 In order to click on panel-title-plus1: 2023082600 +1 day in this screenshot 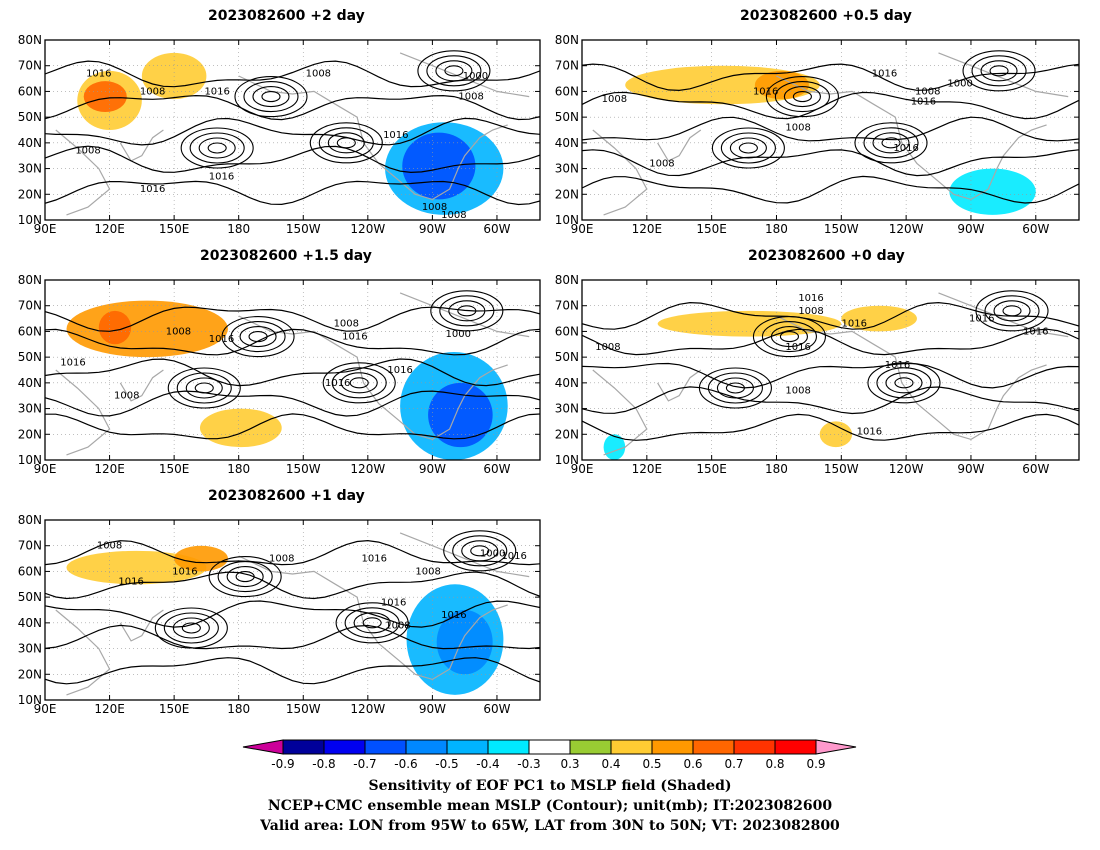, I will do `click(286, 496)`.